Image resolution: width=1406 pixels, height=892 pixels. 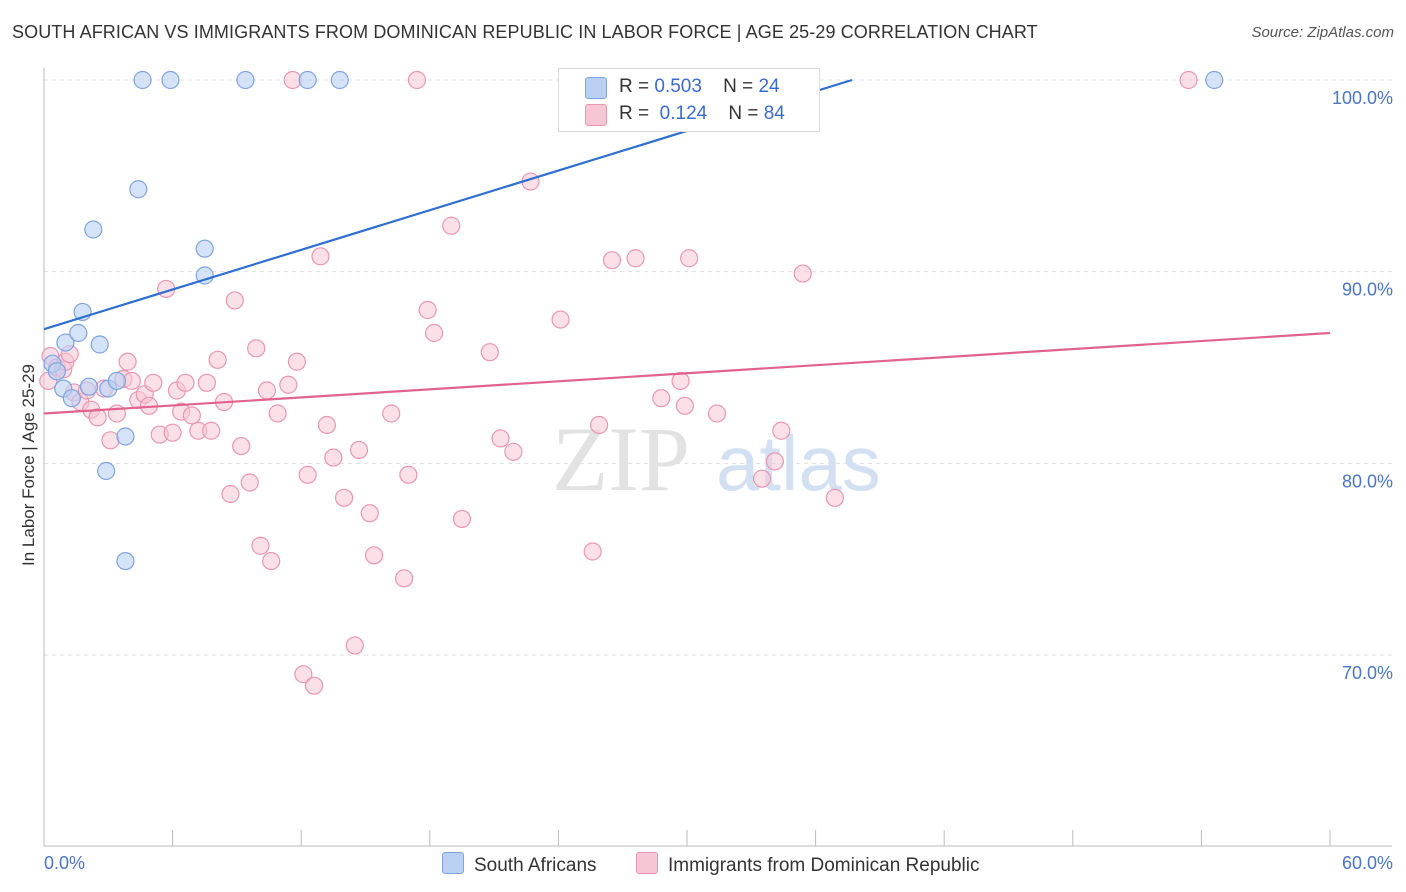 I want to click on x-tick-label-min: 0.0%, so click(x=64, y=863).